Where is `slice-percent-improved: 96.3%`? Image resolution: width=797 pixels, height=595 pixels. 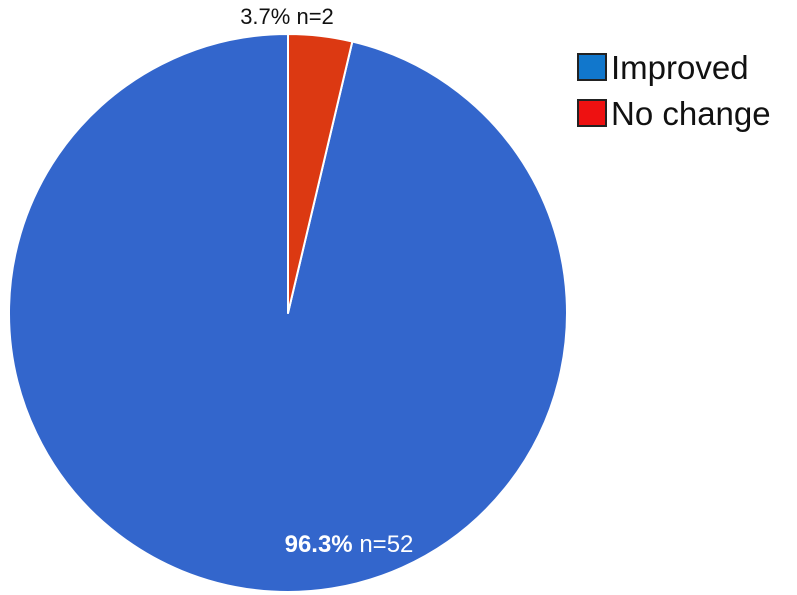 slice-percent-improved: 96.3% is located at coordinates (319, 544).